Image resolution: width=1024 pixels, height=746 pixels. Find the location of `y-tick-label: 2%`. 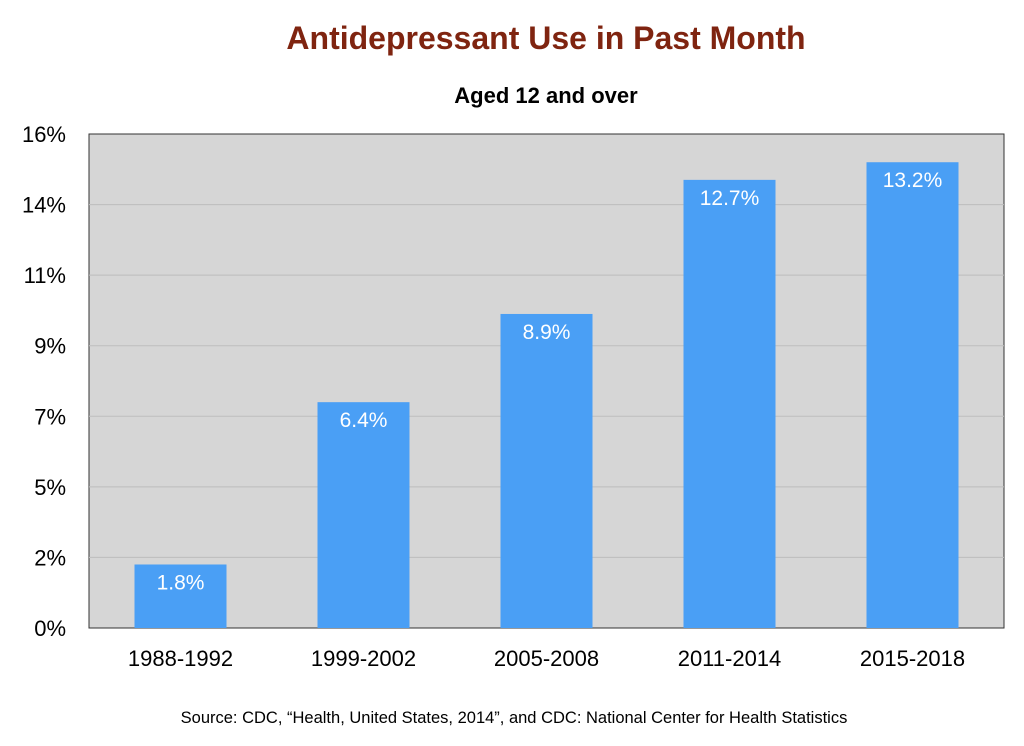

y-tick-label: 2% is located at coordinates (50, 557).